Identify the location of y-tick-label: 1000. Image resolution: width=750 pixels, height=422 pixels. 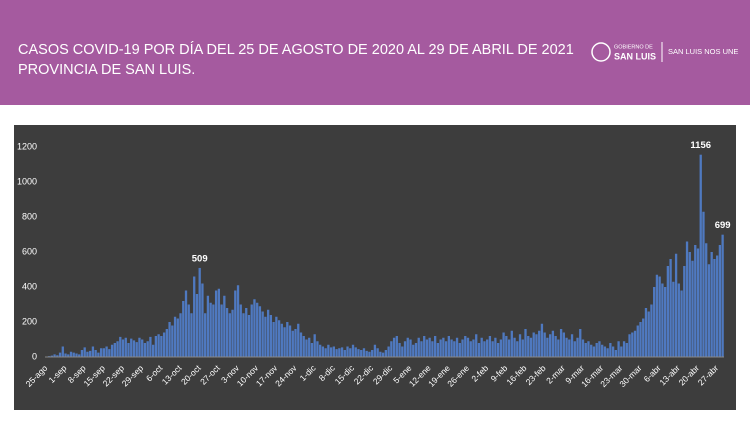
(27, 181).